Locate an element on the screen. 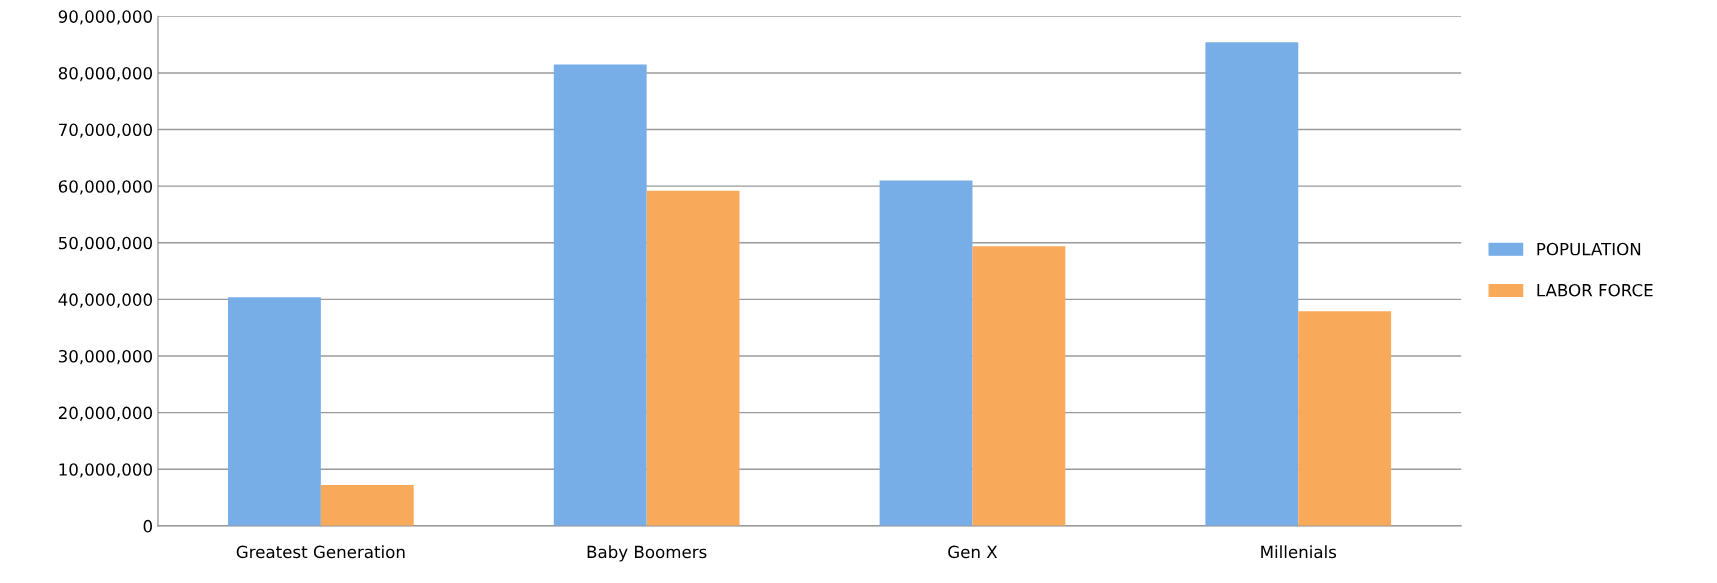 This screenshot has width=1717, height=583. y-tick-label: 30,000,000 is located at coordinates (105, 357).